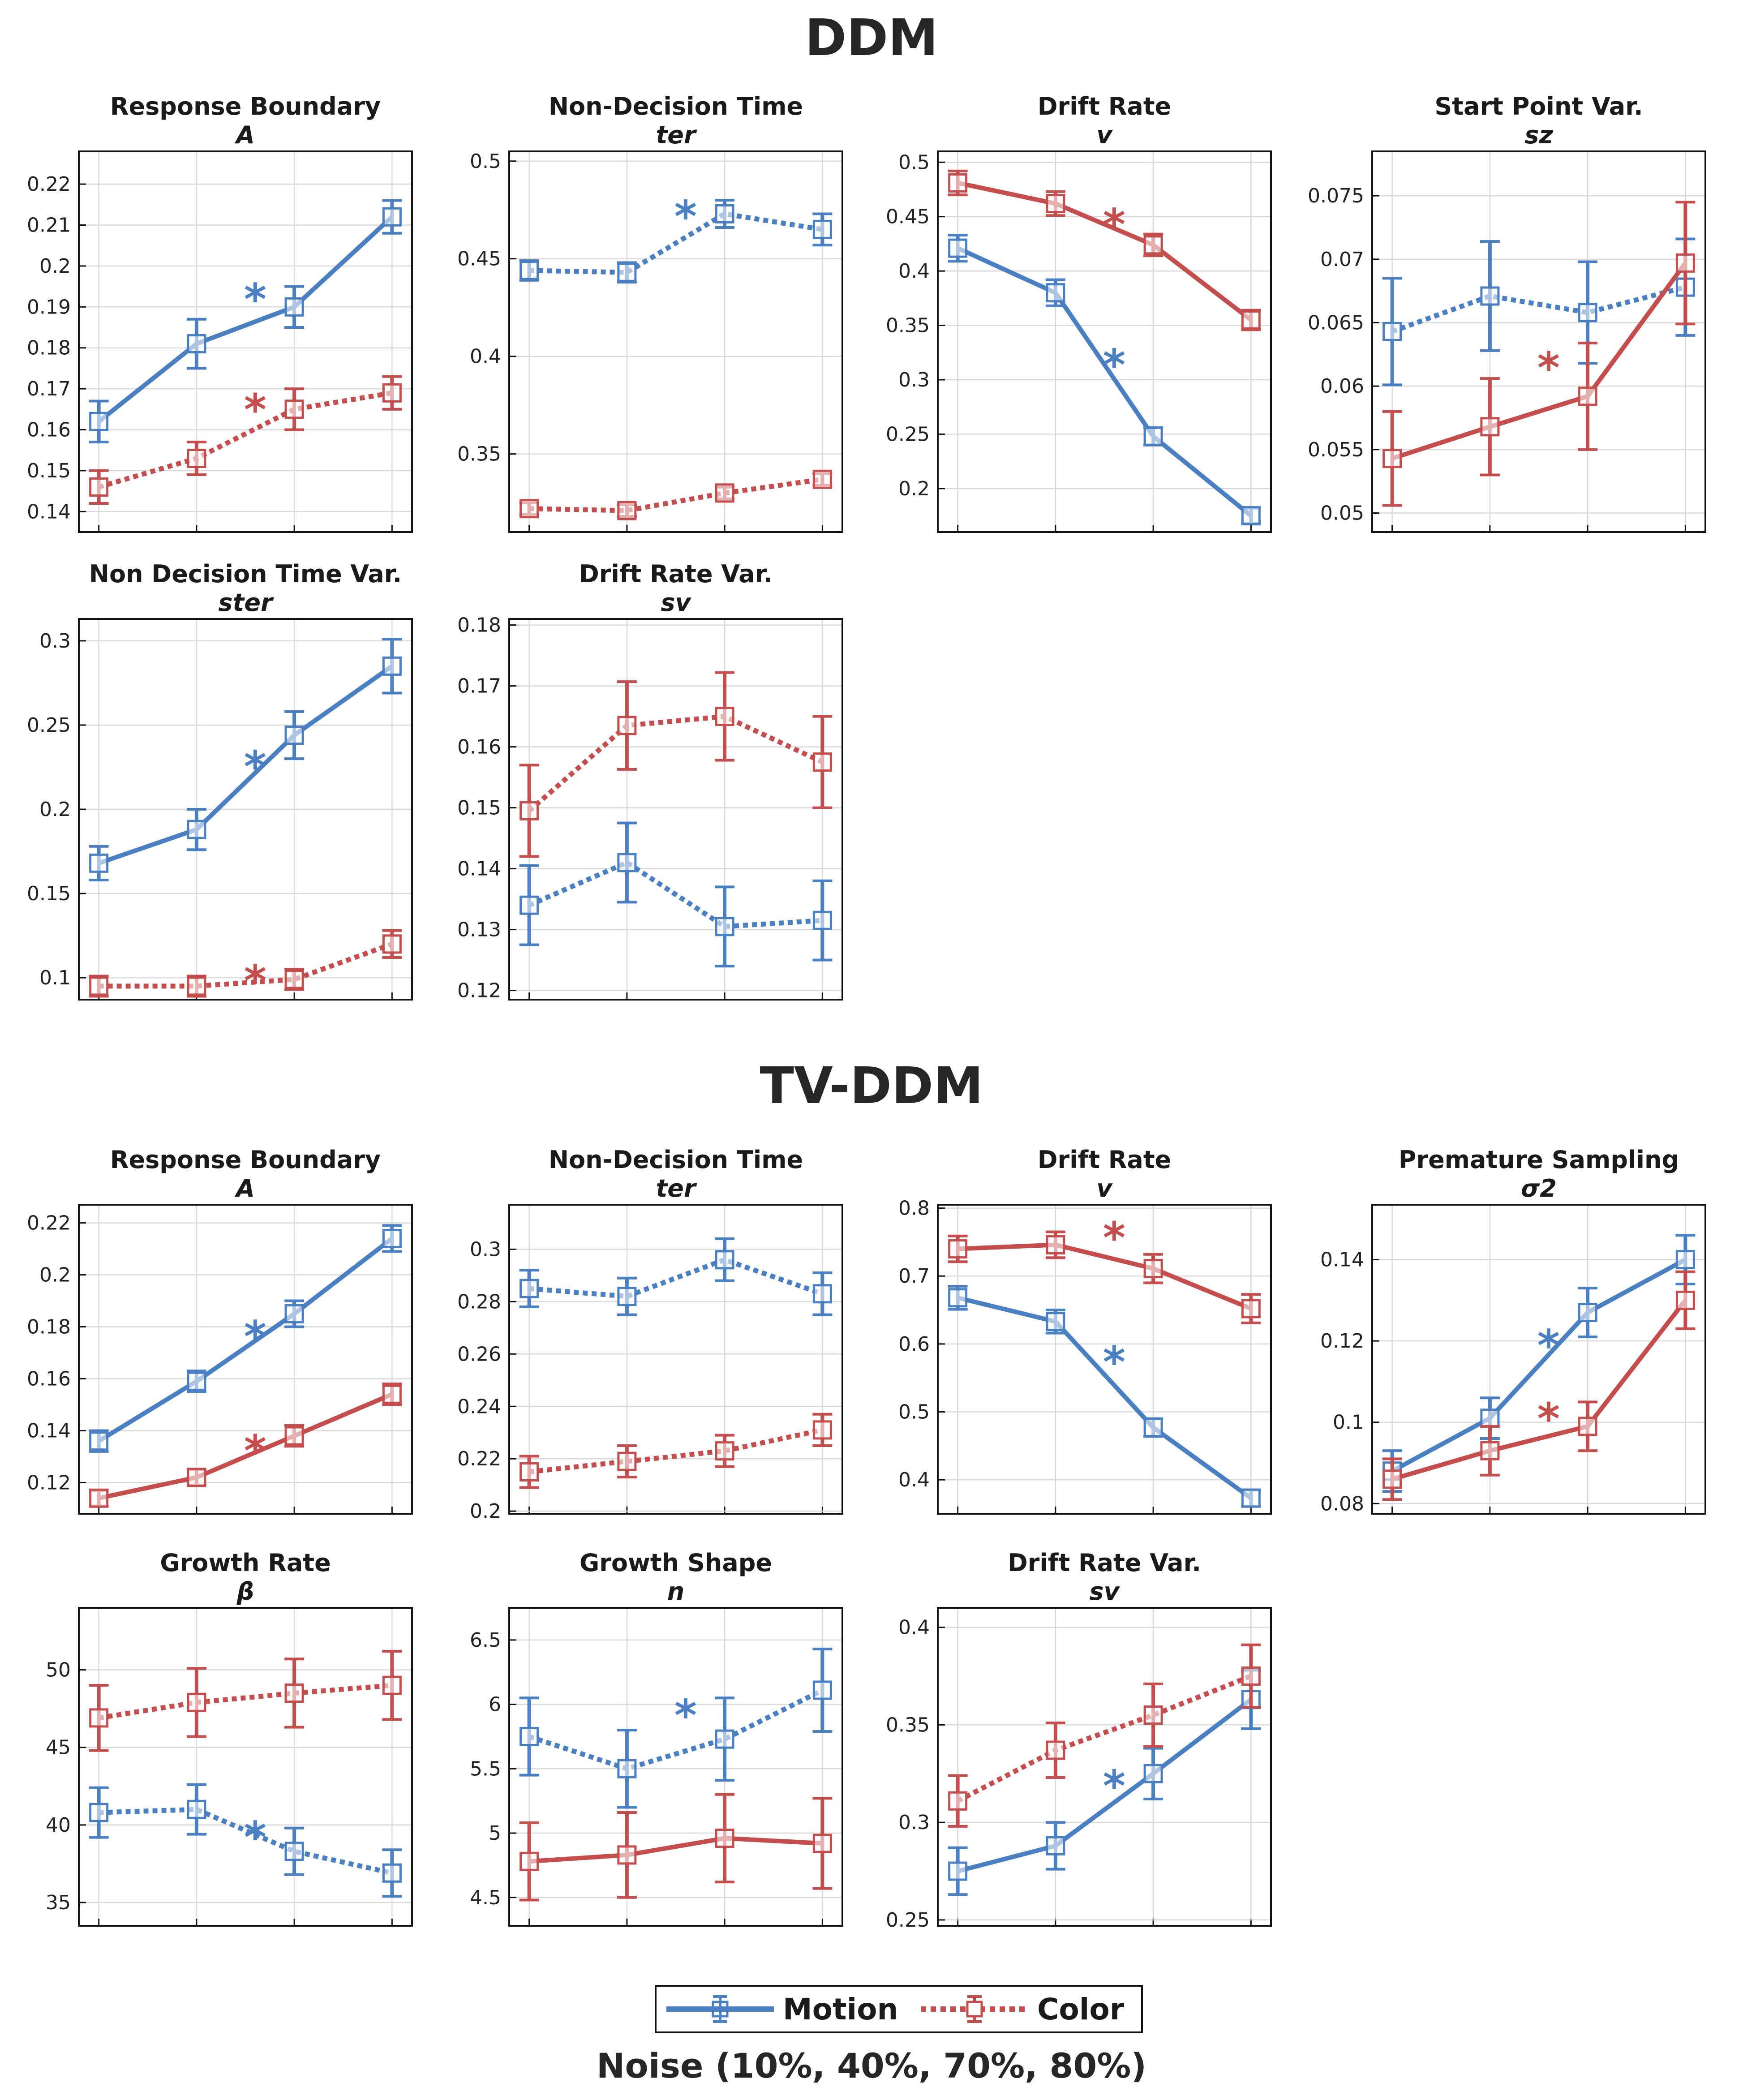 The width and height of the screenshot is (1743, 2100). What do you see at coordinates (245, 1160) in the screenshot?
I see `chart-title: Response Boundary` at bounding box center [245, 1160].